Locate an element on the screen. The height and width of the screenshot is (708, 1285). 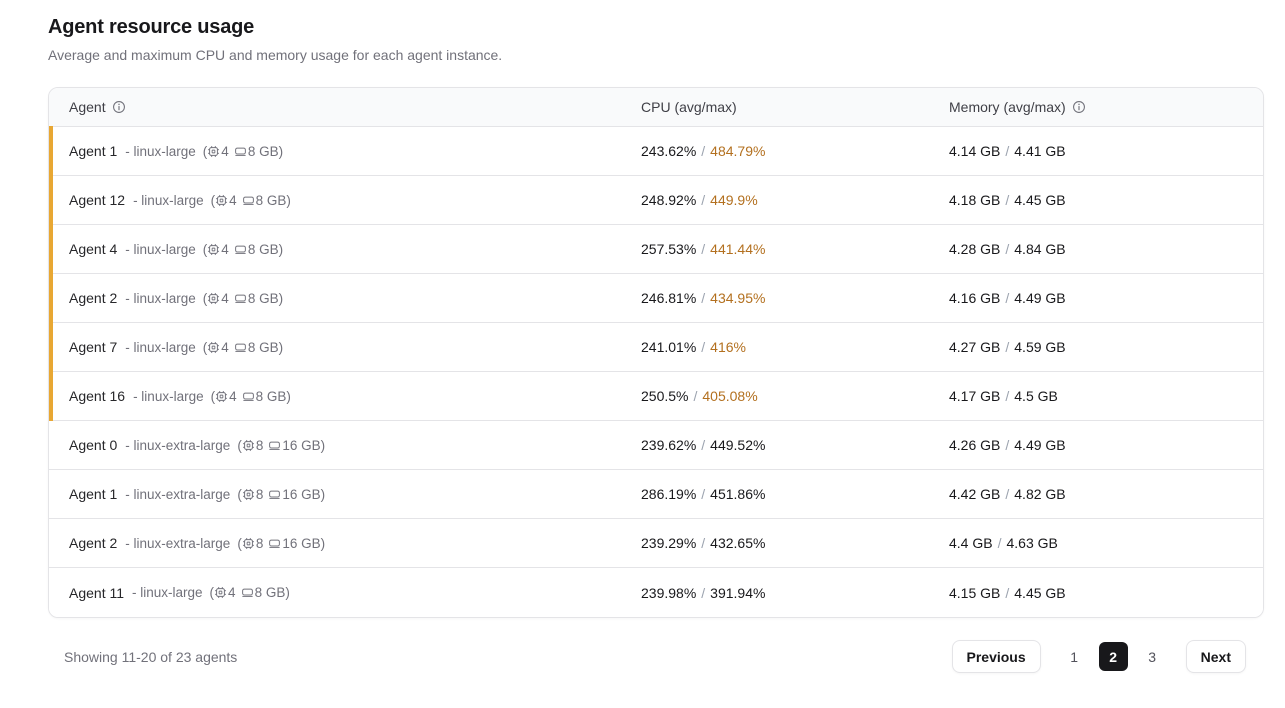
agent-ram: 16 GB is located at coordinates (301, 543).